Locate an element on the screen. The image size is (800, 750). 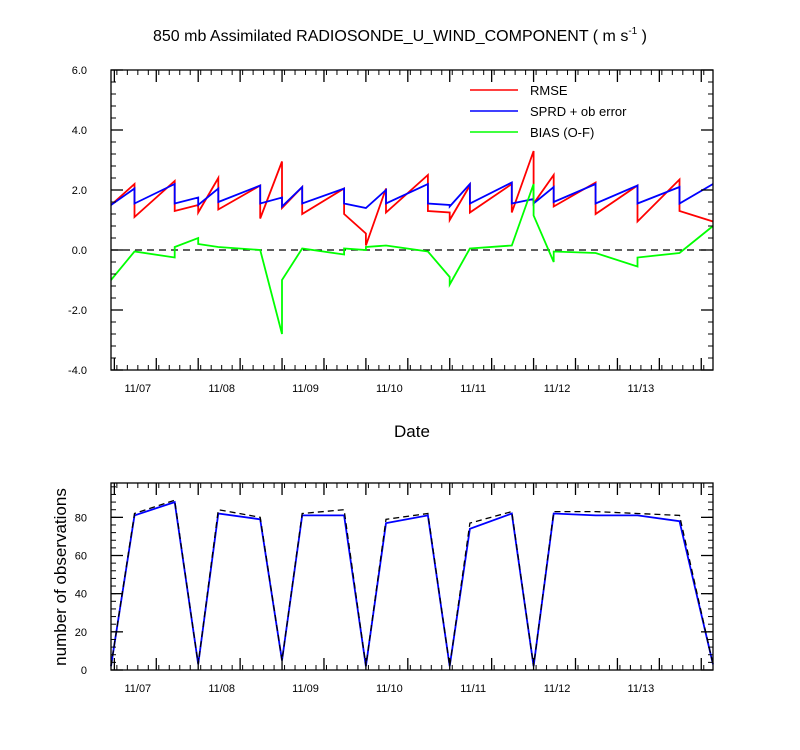
bottom-x-tick-label: 11/12 is located at coordinates (557, 689).